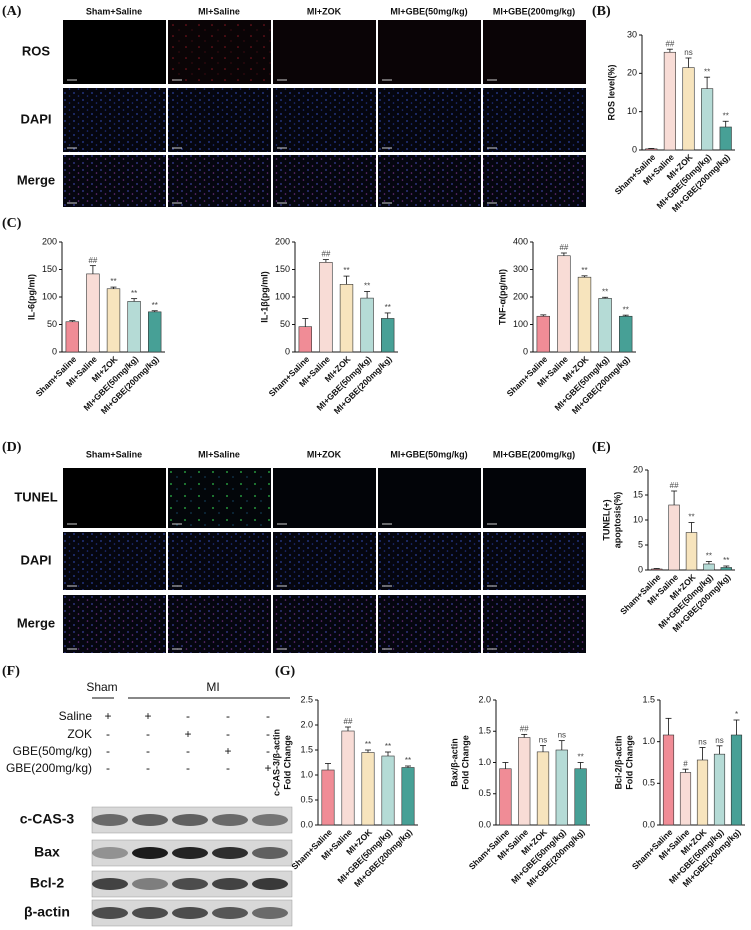  What do you see at coordinates (12, 223) in the screenshot?
I see `panel-label: (C)` at bounding box center [12, 223].